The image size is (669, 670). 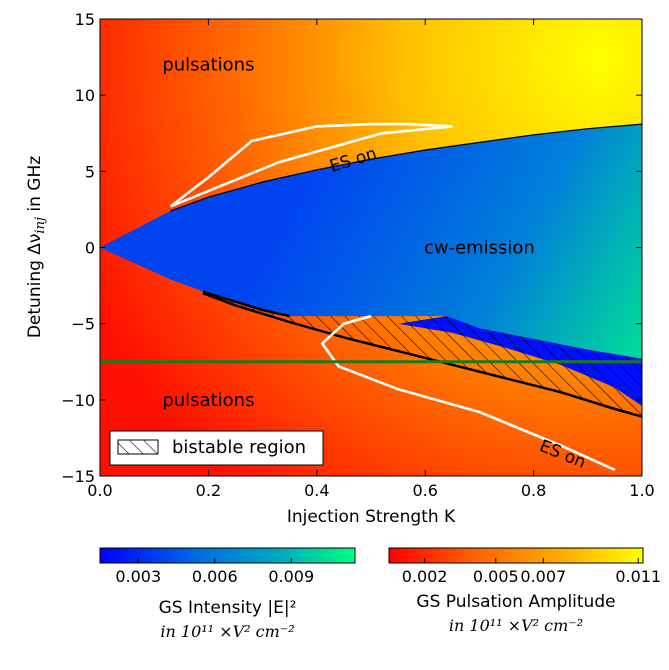 What do you see at coordinates (388, 572) in the screenshot?
I see `colorbar-ticks: 0.003 0.006 0.009 0.002 0.005 0.007 0.011` at bounding box center [388, 572].